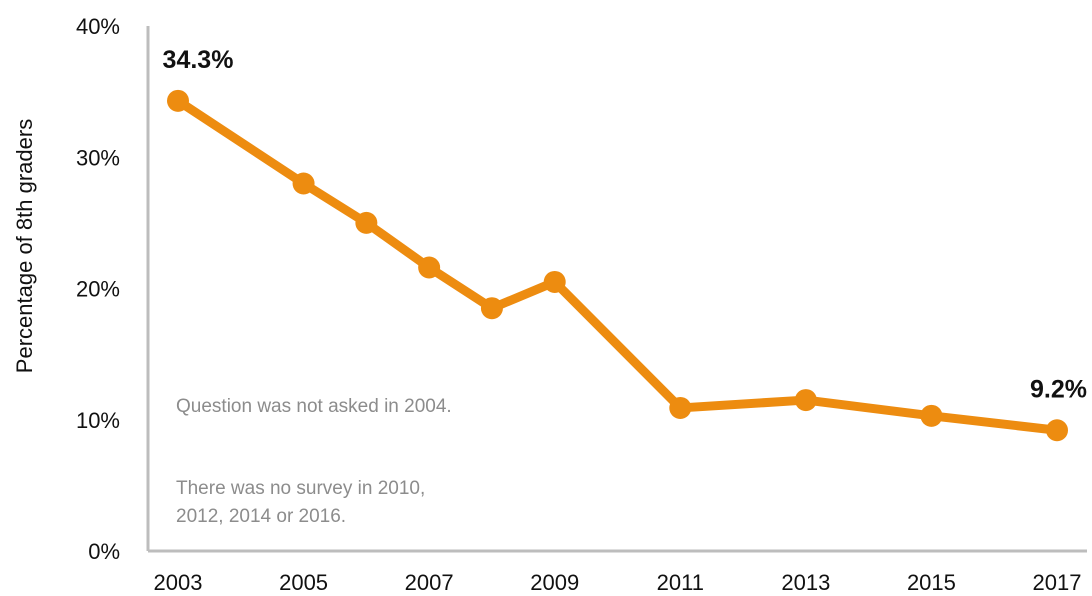 This screenshot has width=1092, height=596. What do you see at coordinates (805, 582) in the screenshot?
I see `x-tick-label: 2013` at bounding box center [805, 582].